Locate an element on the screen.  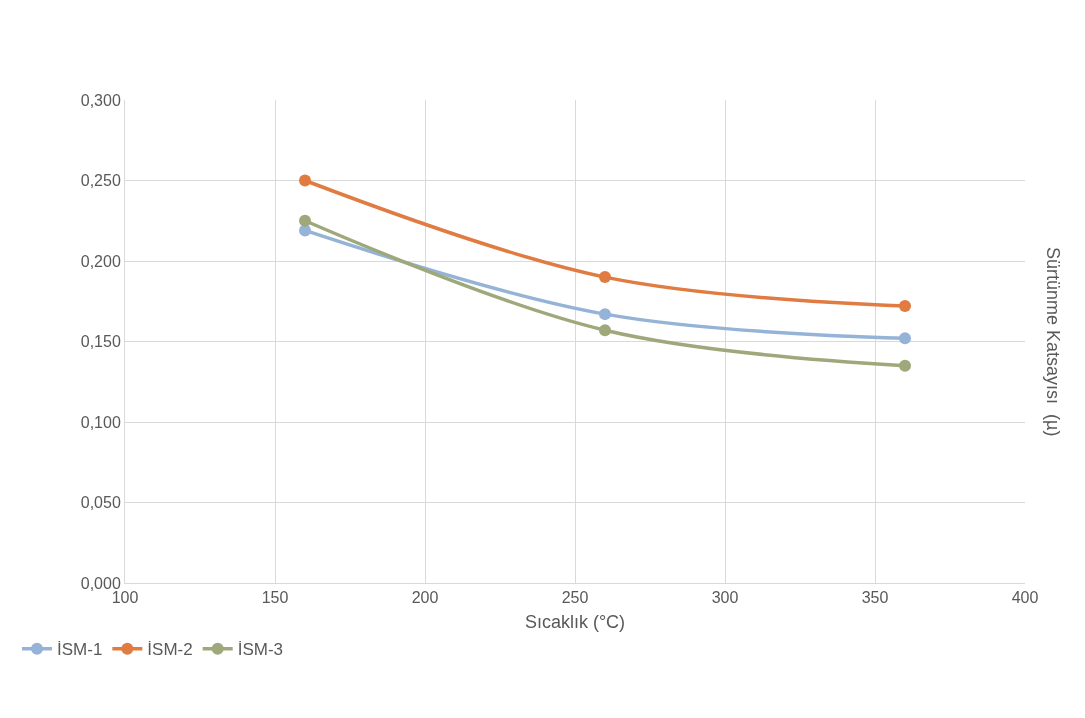
x-tick-label: 100 is located at coordinates (125, 598).